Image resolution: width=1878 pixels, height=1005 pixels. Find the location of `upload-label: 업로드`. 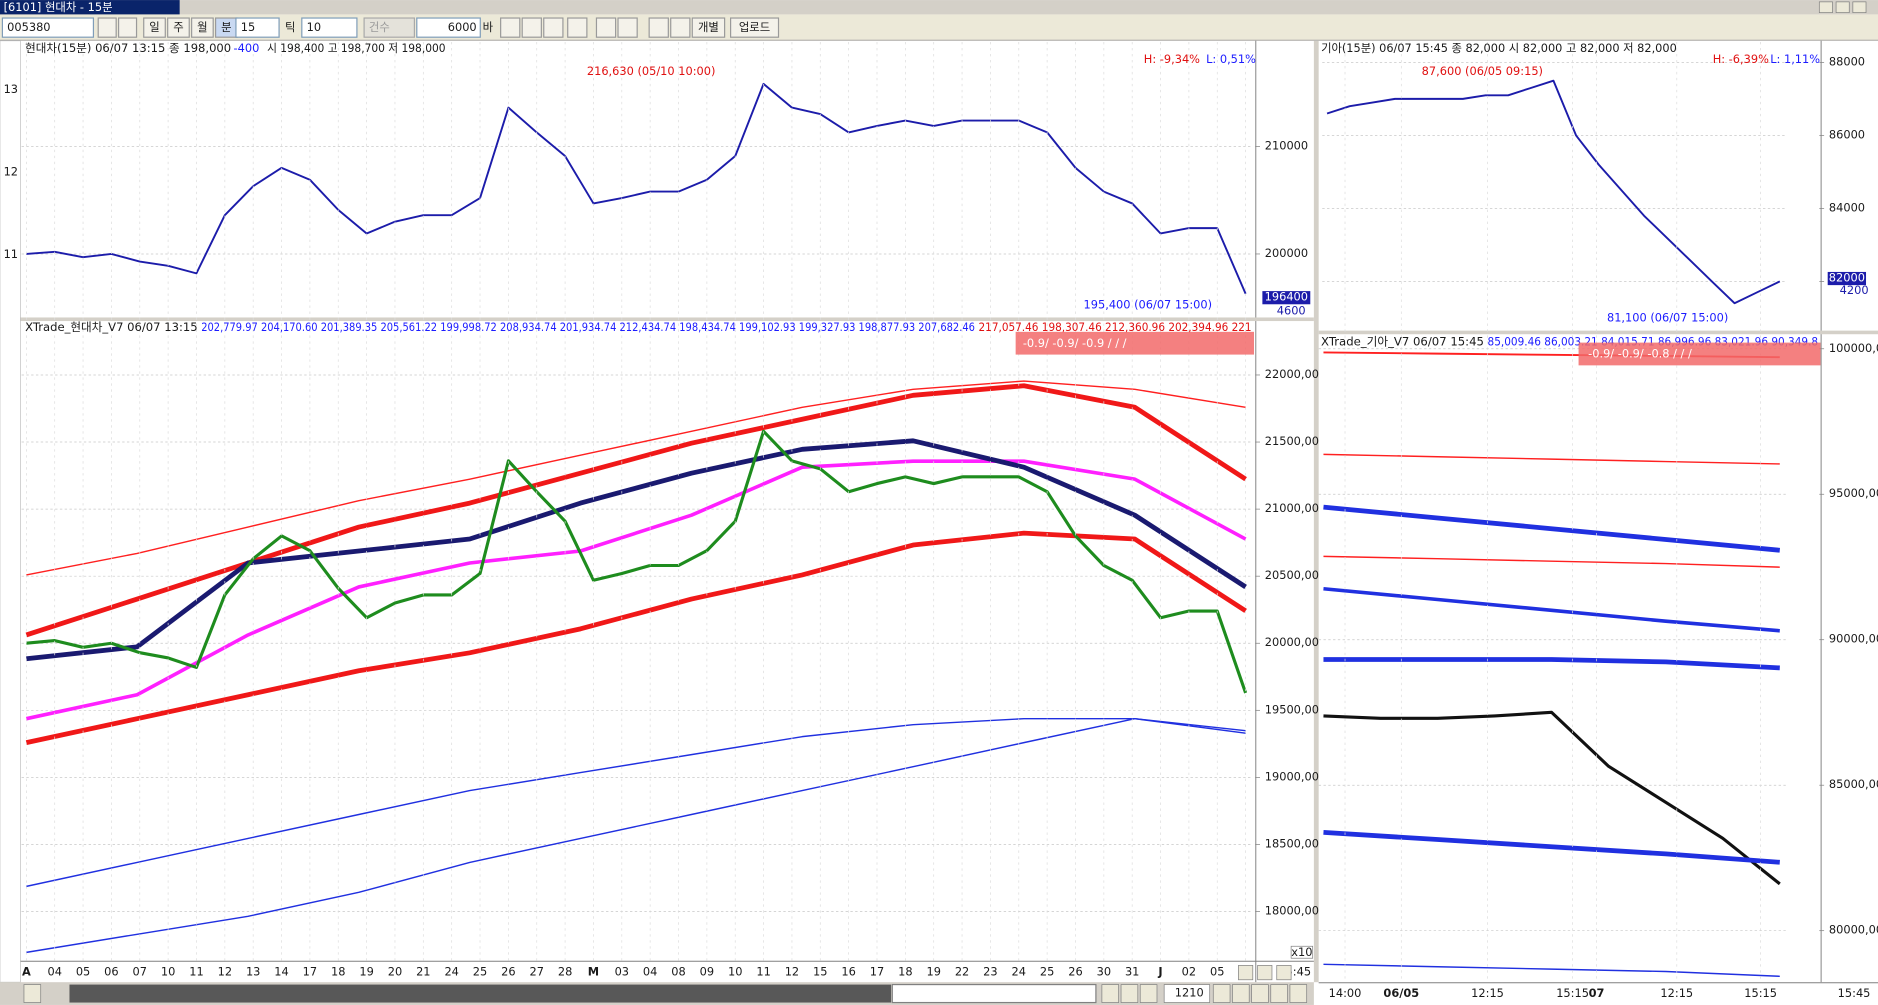

upload-label: 업로드 is located at coordinates (754, 27).